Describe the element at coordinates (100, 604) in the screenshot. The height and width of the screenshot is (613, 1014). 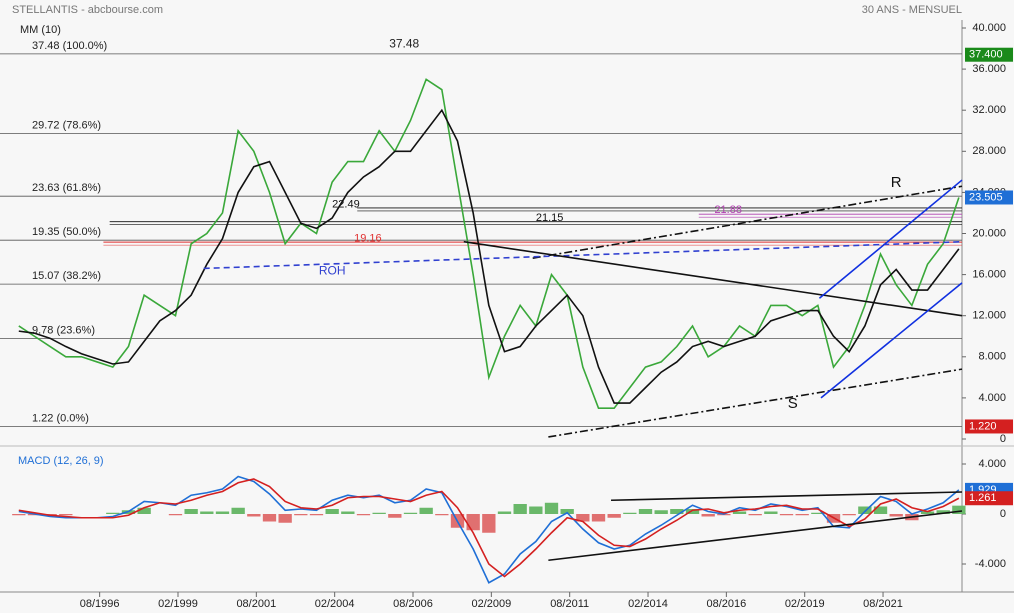
I see `x-tick-label: 08/1996` at that location.